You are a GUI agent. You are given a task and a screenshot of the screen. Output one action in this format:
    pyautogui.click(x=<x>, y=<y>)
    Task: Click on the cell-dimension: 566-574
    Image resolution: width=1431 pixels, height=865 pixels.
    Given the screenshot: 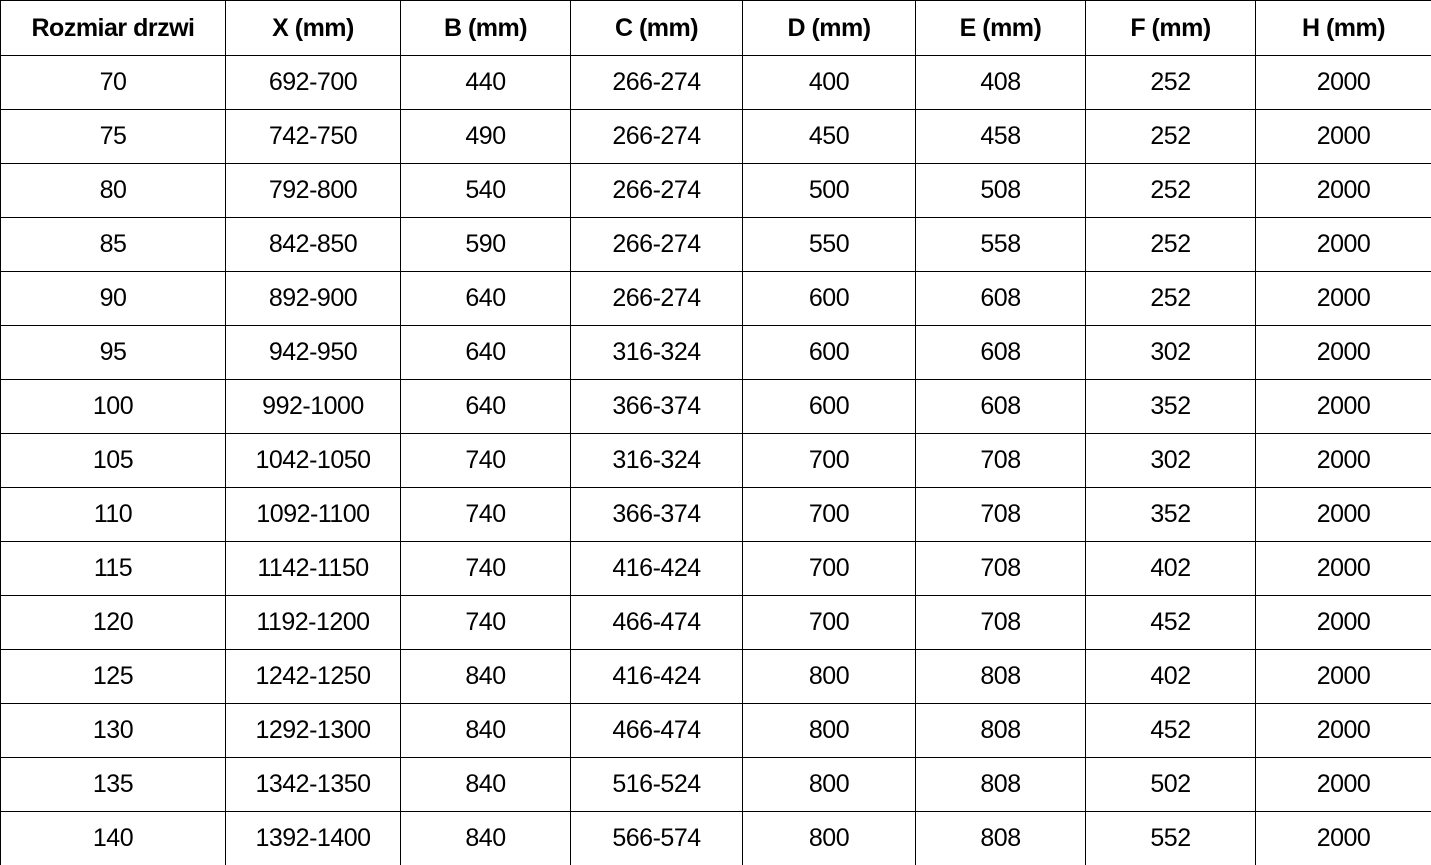 What is the action you would take?
    pyautogui.click(x=656, y=838)
    